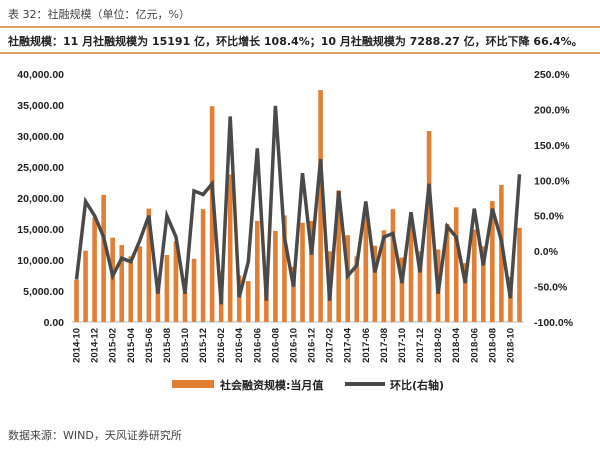  What do you see at coordinates (552, 110) in the screenshot?
I see `right-tick-label: 200.0%` at bounding box center [552, 110].